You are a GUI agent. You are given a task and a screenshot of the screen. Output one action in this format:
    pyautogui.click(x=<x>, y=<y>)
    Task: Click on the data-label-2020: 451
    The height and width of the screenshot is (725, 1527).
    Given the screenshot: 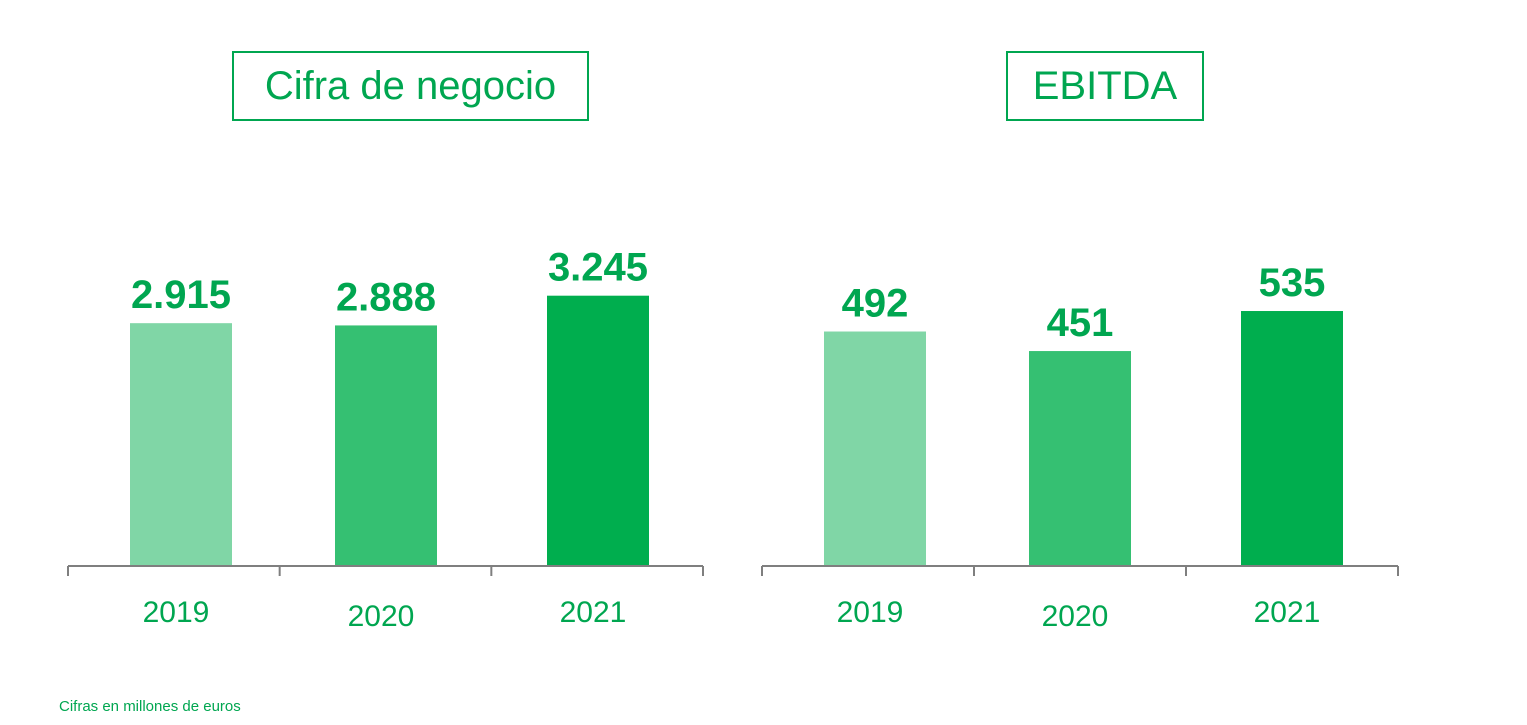 What is the action you would take?
    pyautogui.click(x=1080, y=323)
    